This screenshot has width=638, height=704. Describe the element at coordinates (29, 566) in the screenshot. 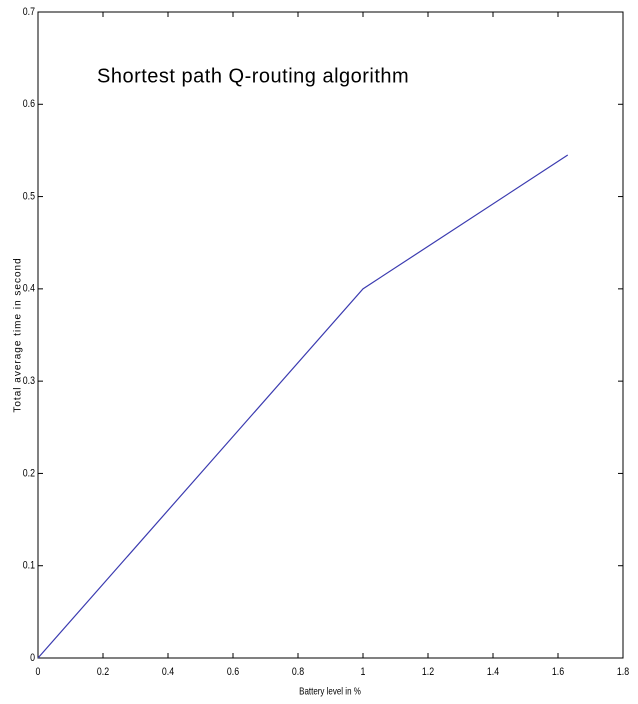

I see `y-tick-label: 0.1` at that location.